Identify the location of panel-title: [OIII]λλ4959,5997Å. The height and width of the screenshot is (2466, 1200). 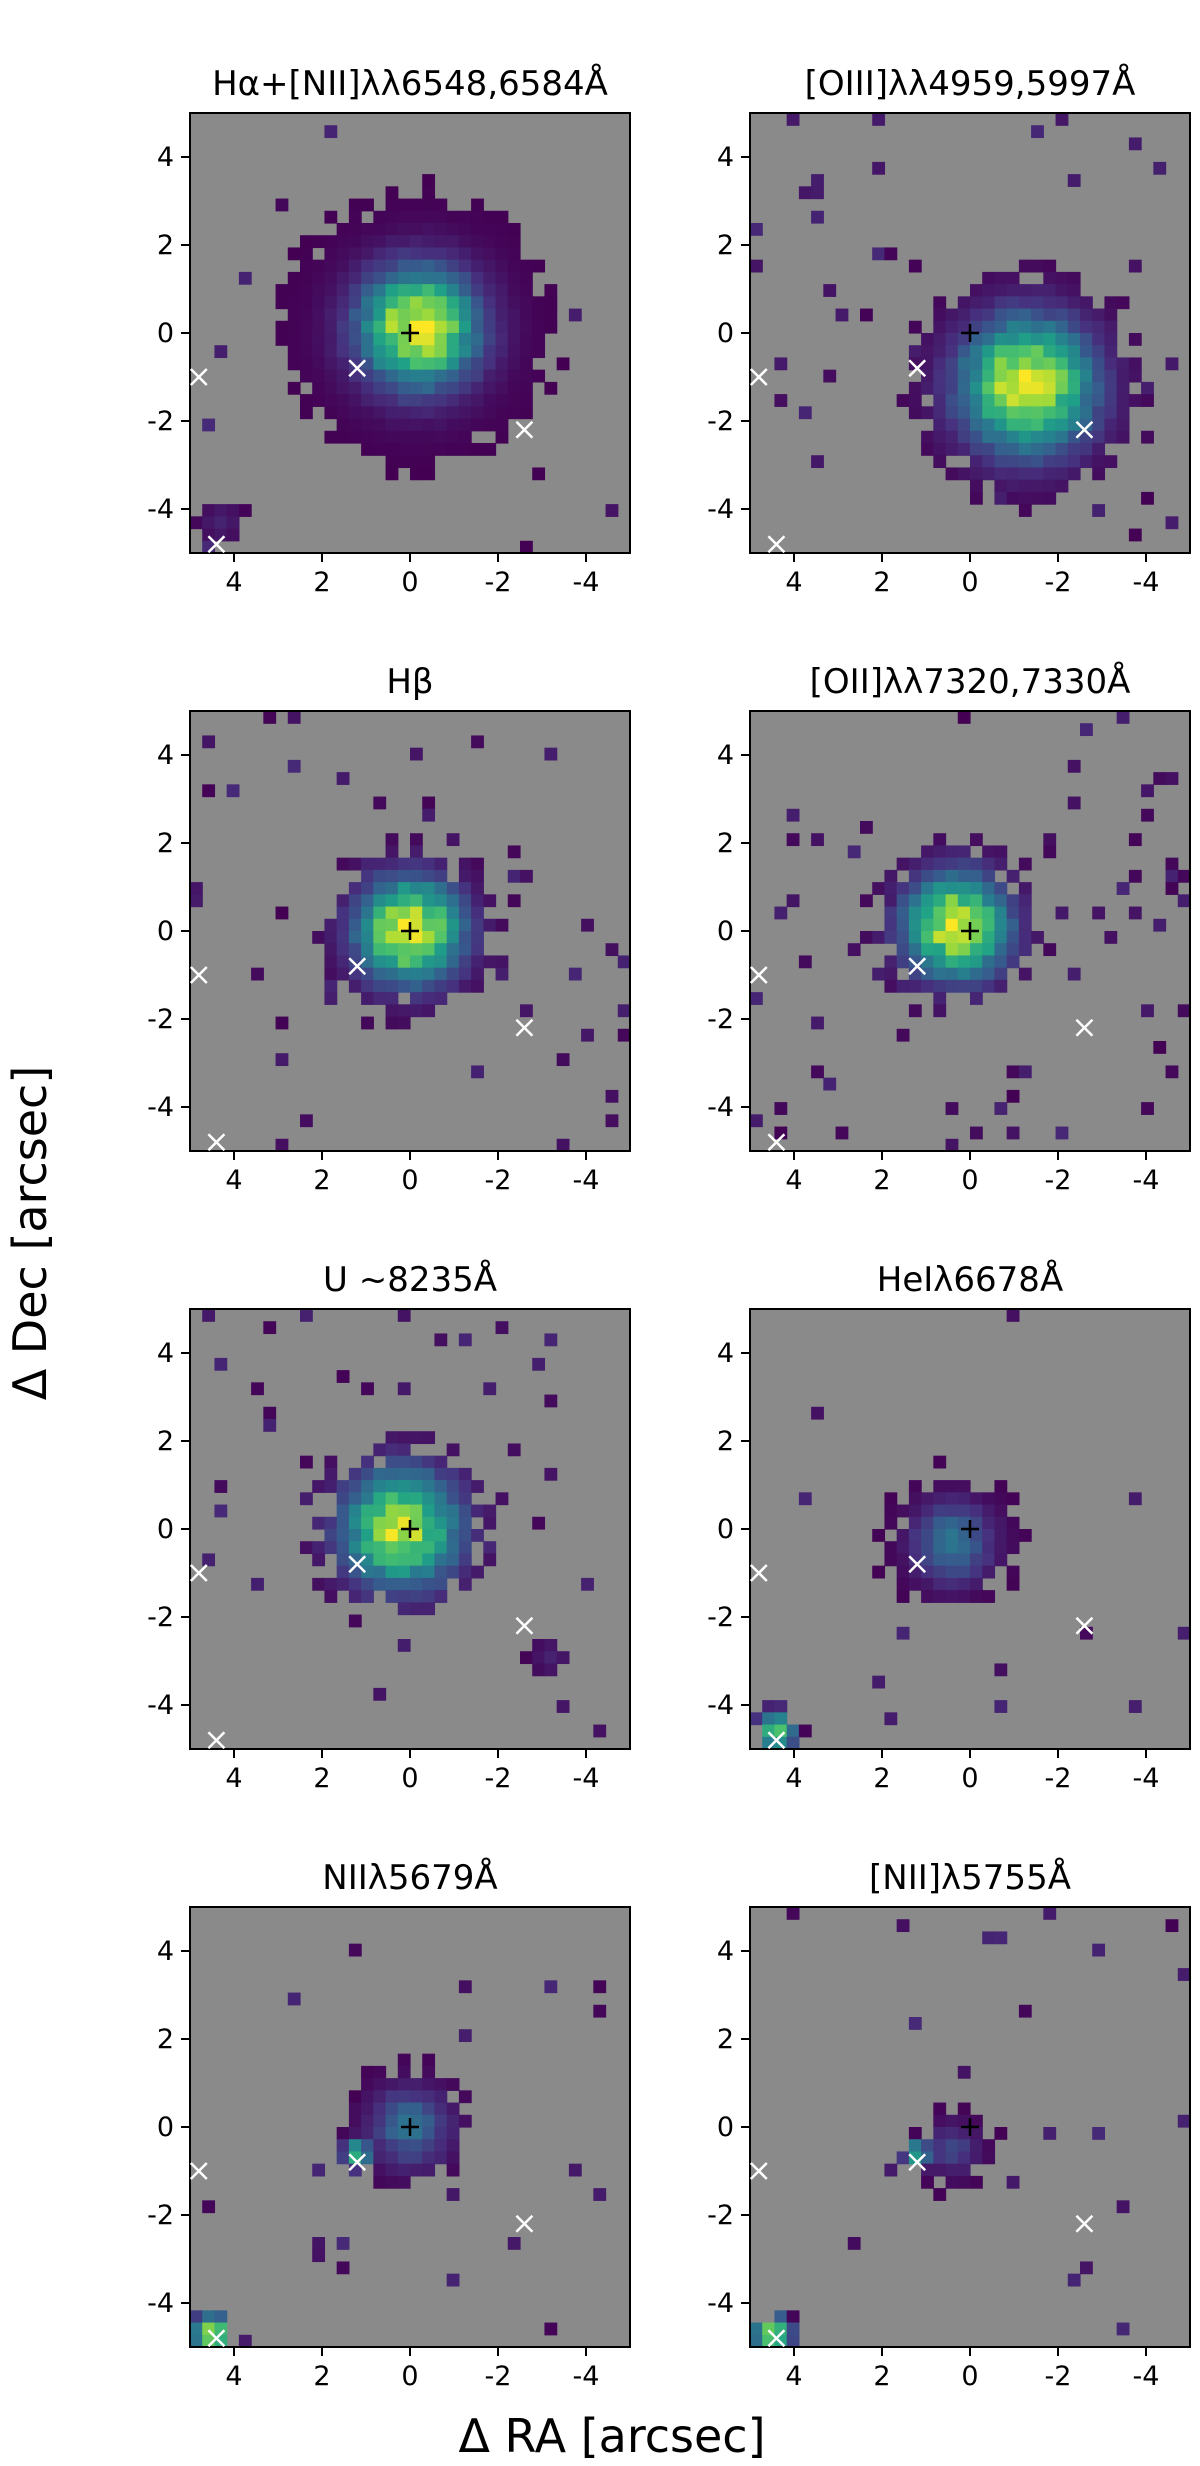
(970, 83).